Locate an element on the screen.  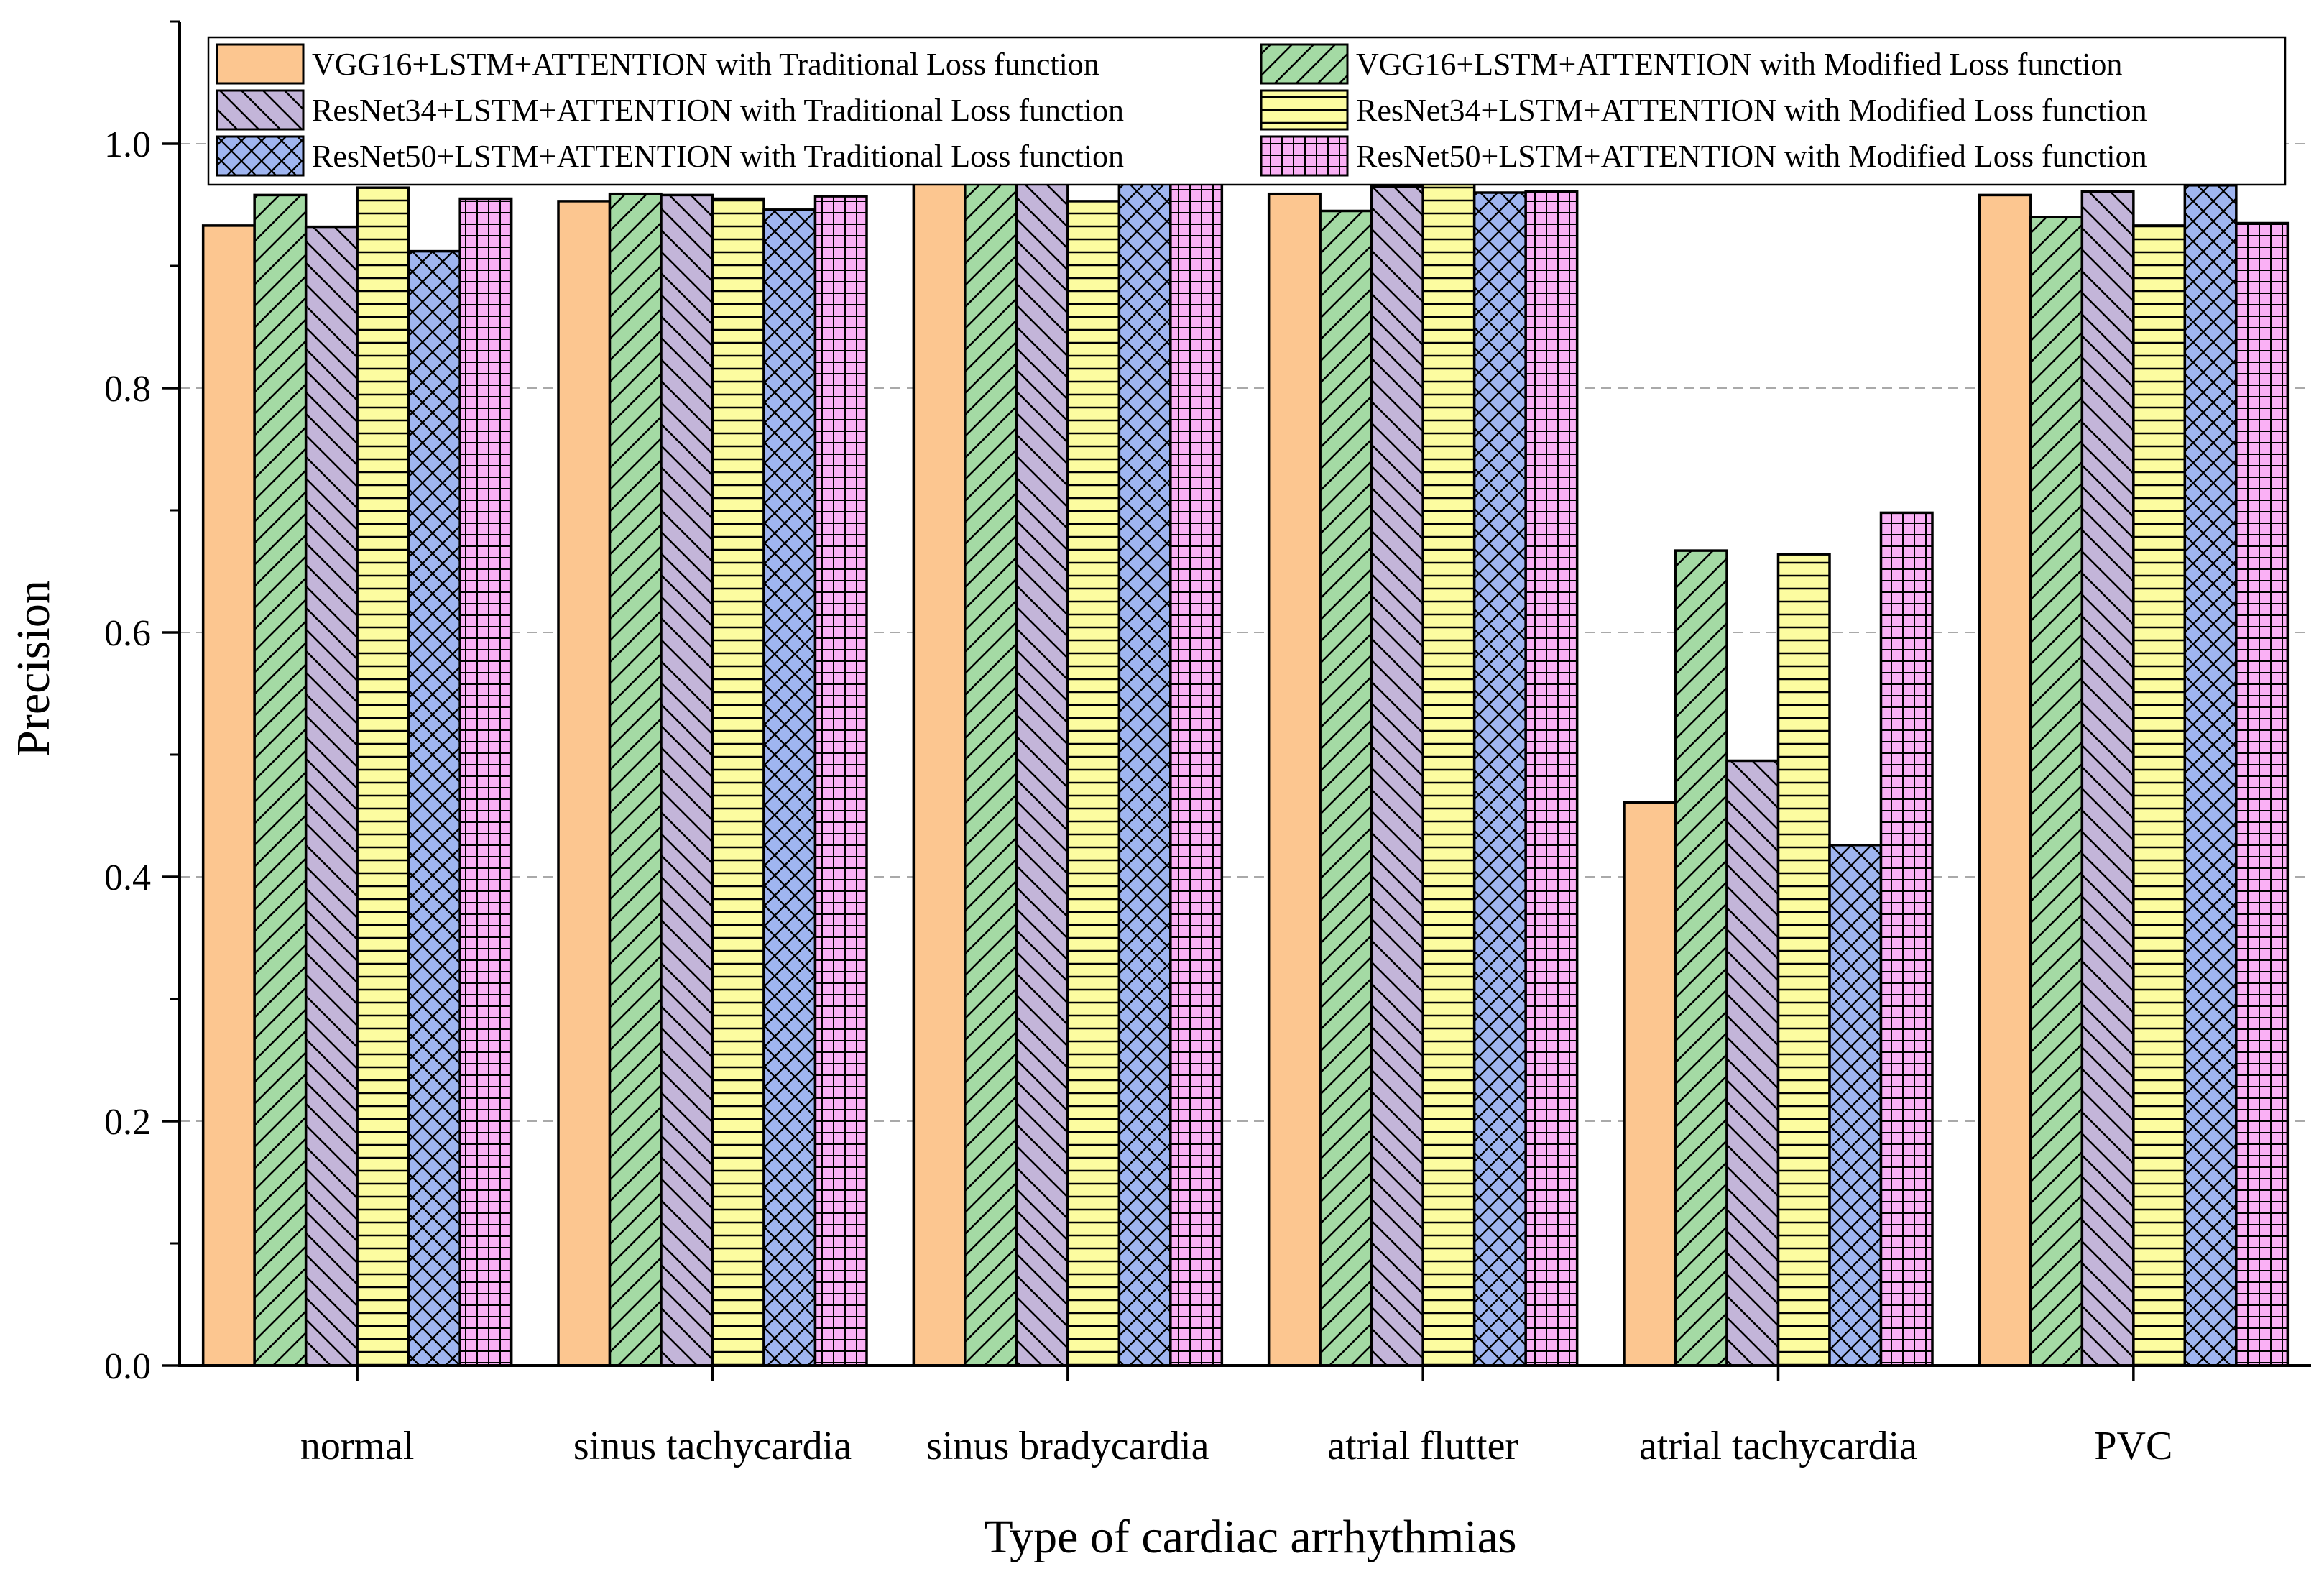
x-tick-label: atrial flutter is located at coordinates (1422, 1446).